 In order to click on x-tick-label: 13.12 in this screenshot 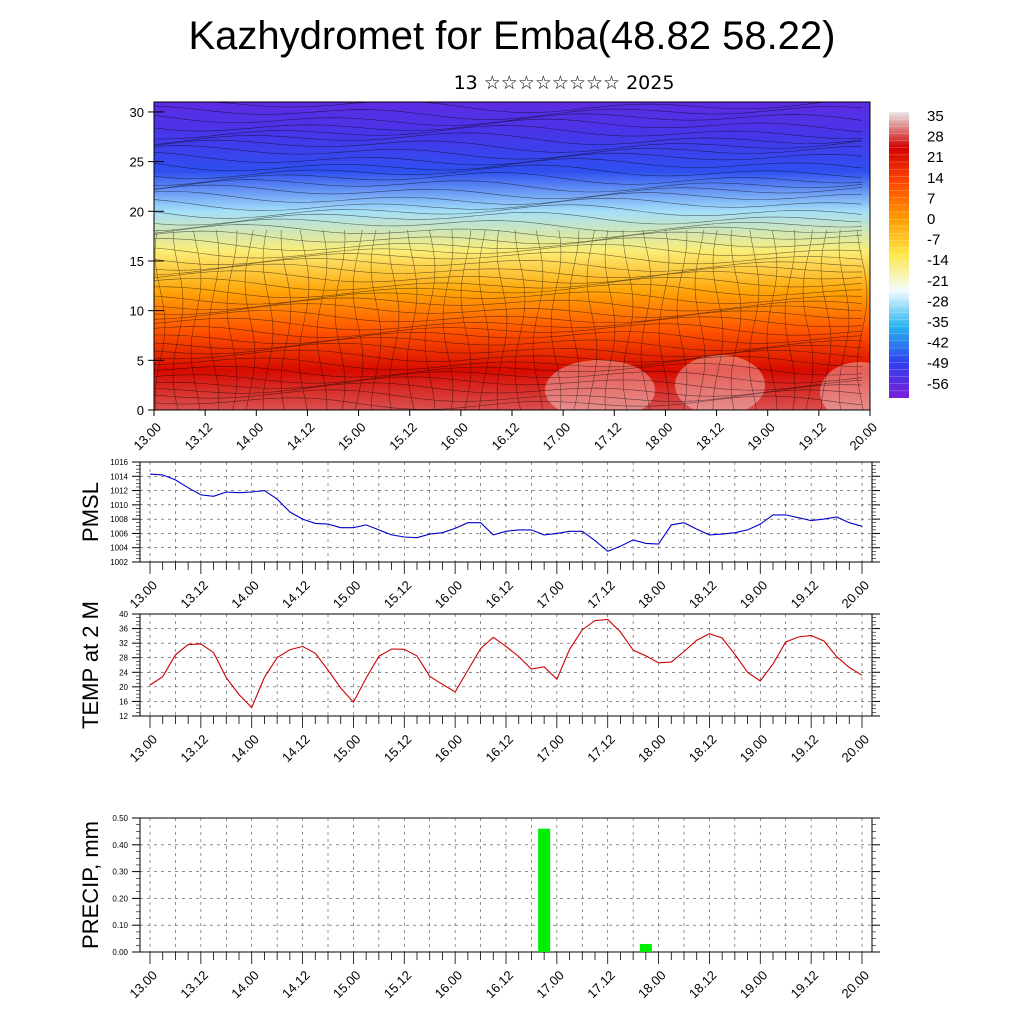, I will do `click(194, 985)`.